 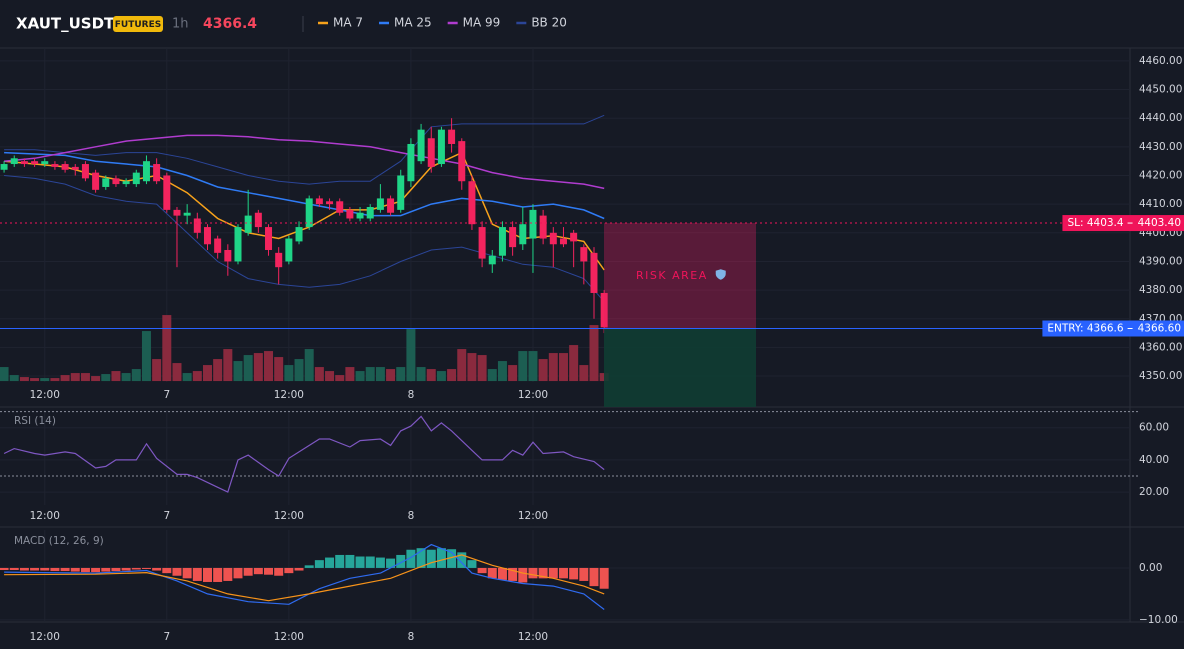 What do you see at coordinates (230, 24) in the screenshot?
I see `last-price: 4366.4` at bounding box center [230, 24].